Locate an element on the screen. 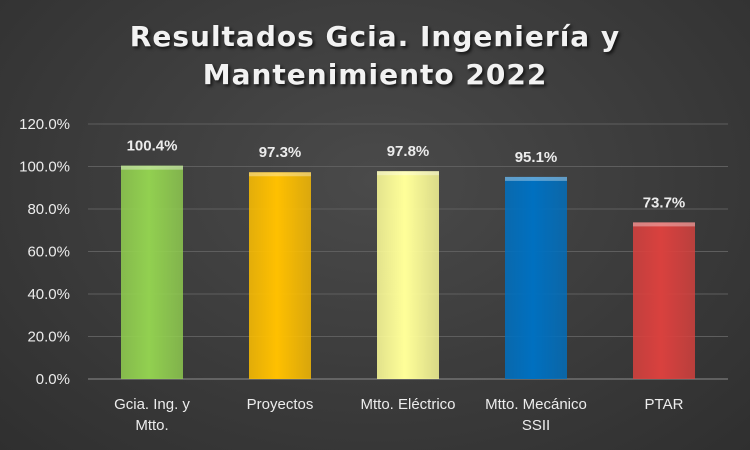  data-label: 95.1% is located at coordinates (536, 157).